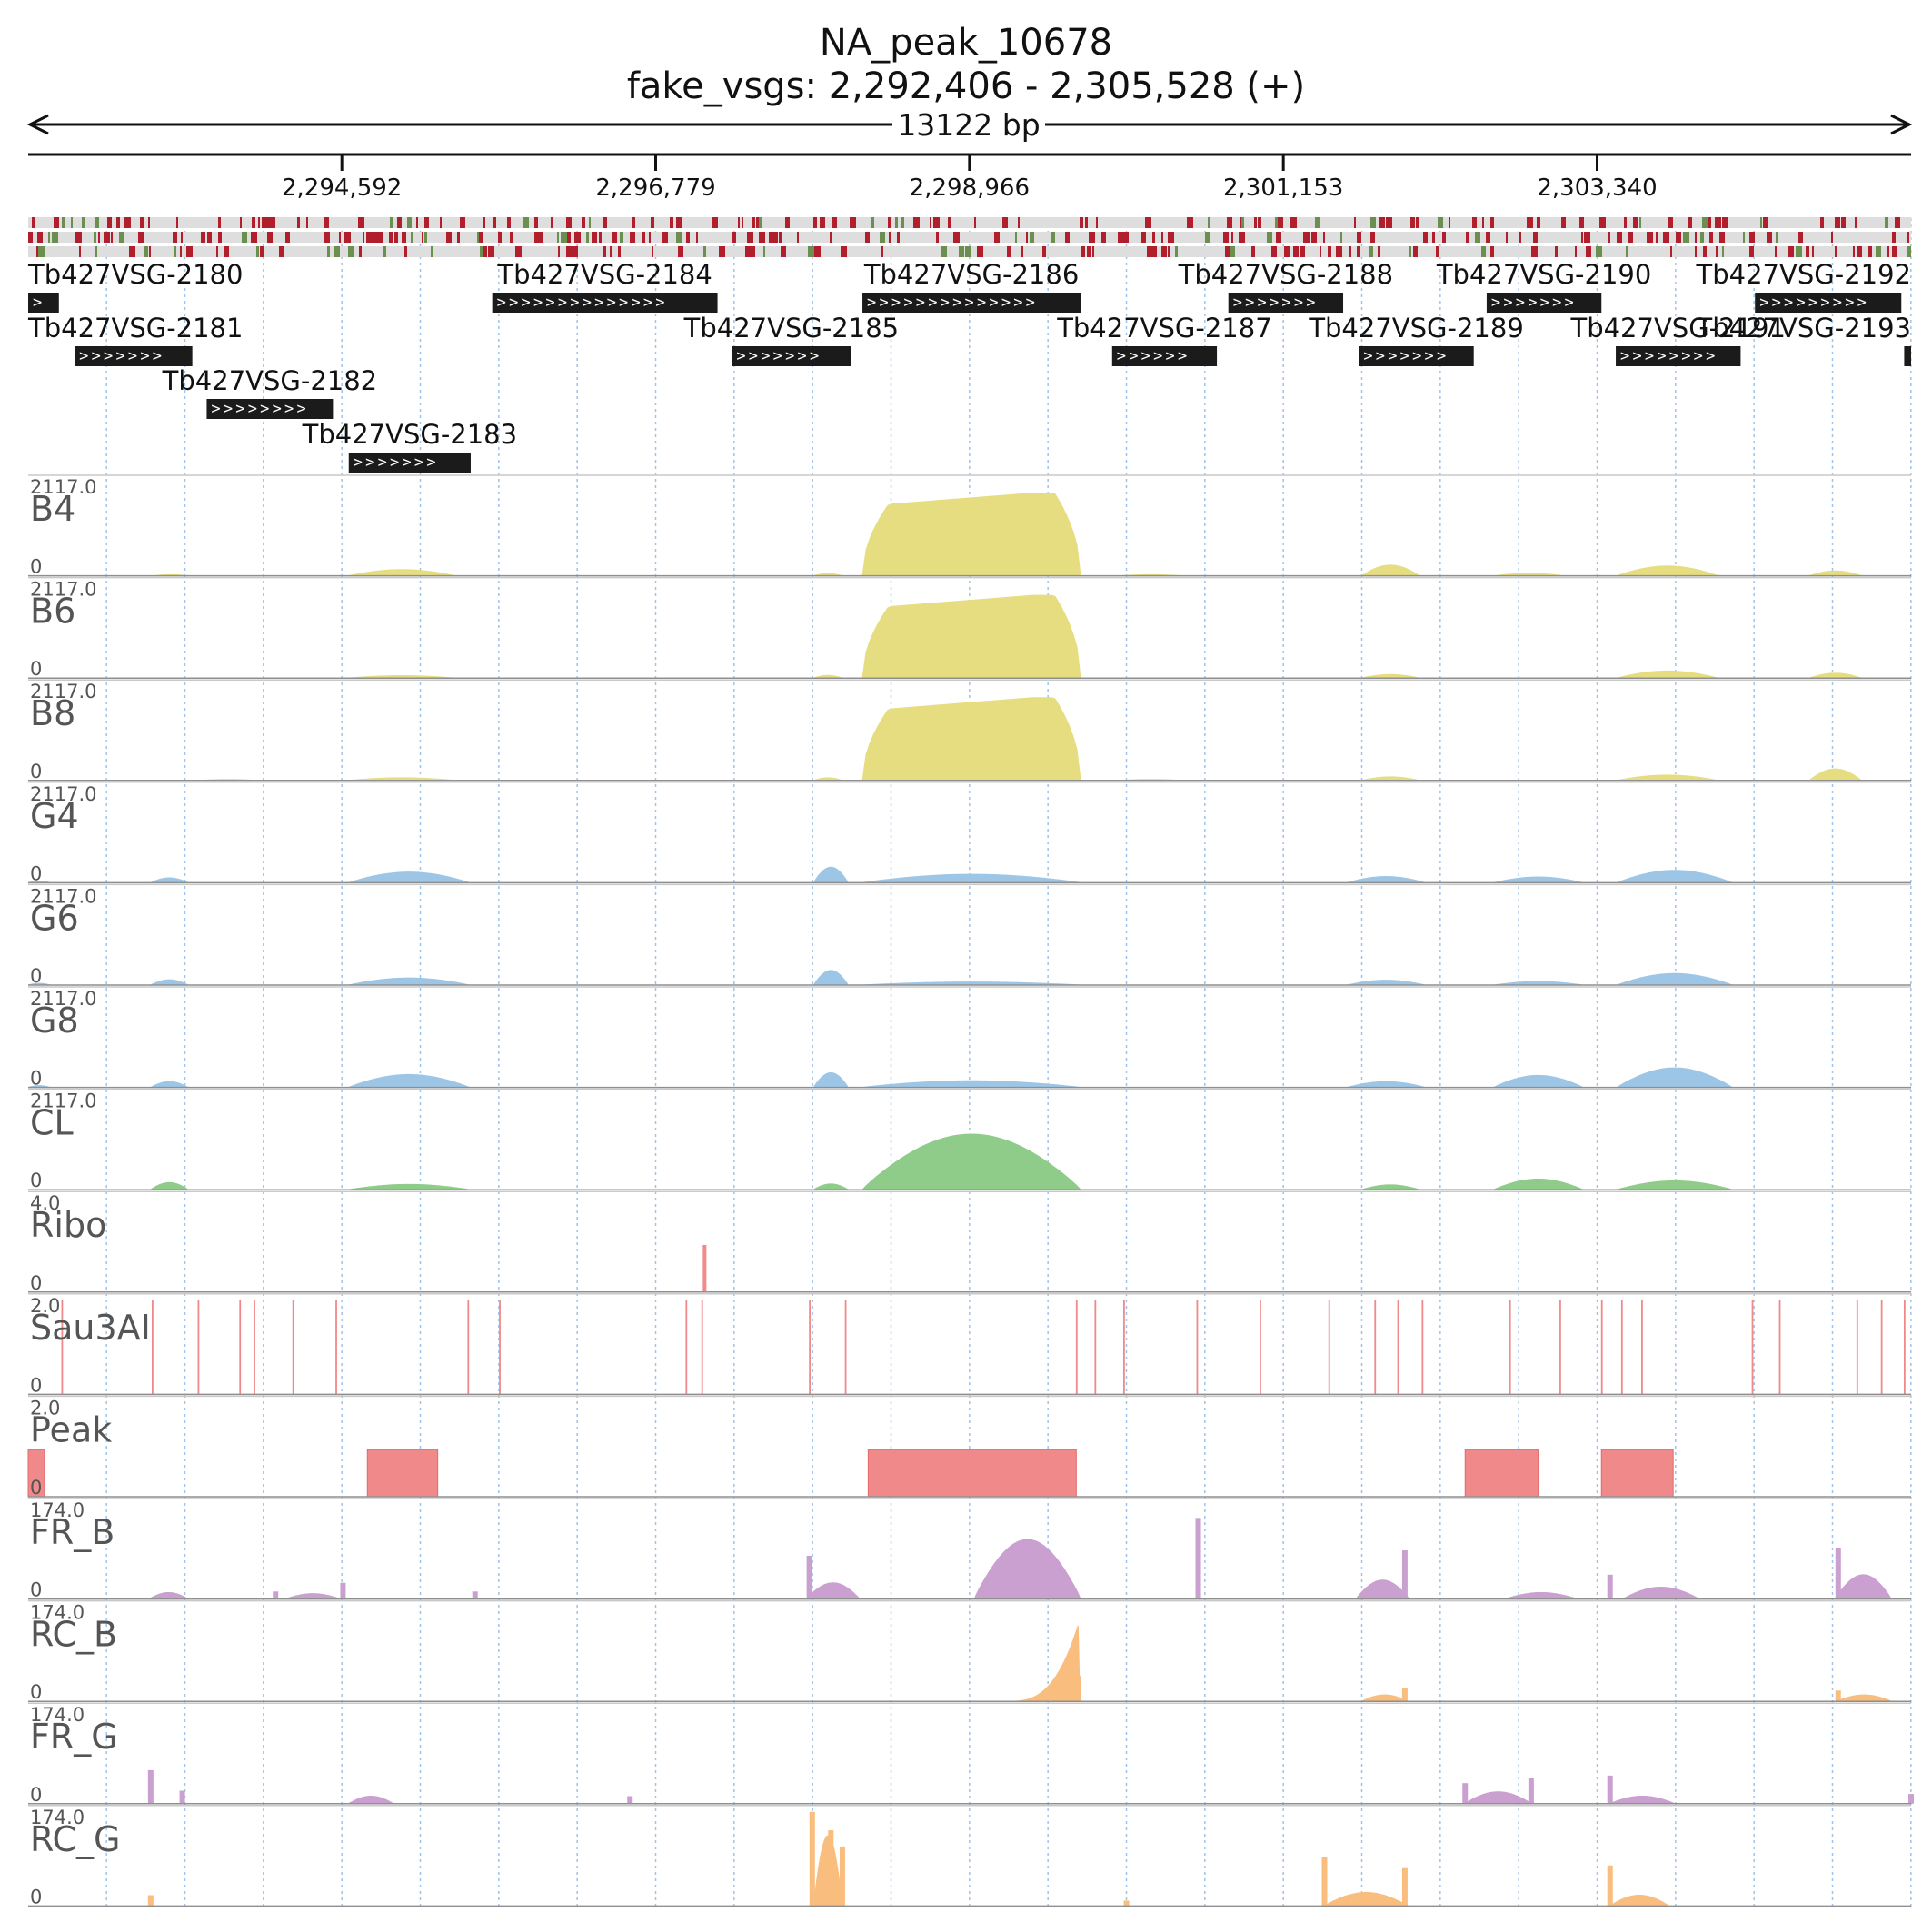 The width and height of the screenshot is (1932, 1932). I want to click on track-name: G4, so click(55, 816).